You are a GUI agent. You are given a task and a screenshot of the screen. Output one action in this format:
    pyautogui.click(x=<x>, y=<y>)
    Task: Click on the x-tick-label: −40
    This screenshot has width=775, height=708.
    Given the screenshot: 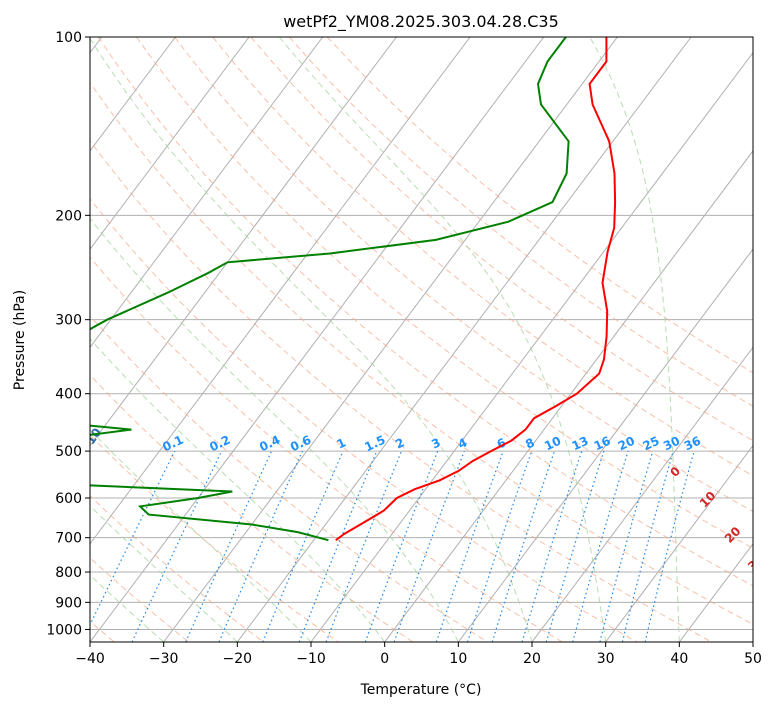 What is the action you would take?
    pyautogui.click(x=90, y=659)
    